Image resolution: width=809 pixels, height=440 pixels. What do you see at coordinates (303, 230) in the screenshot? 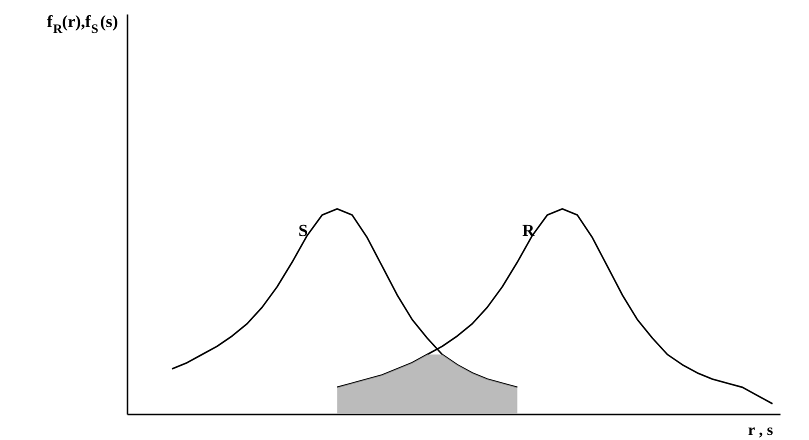
I see `series-label: S` at bounding box center [303, 230].